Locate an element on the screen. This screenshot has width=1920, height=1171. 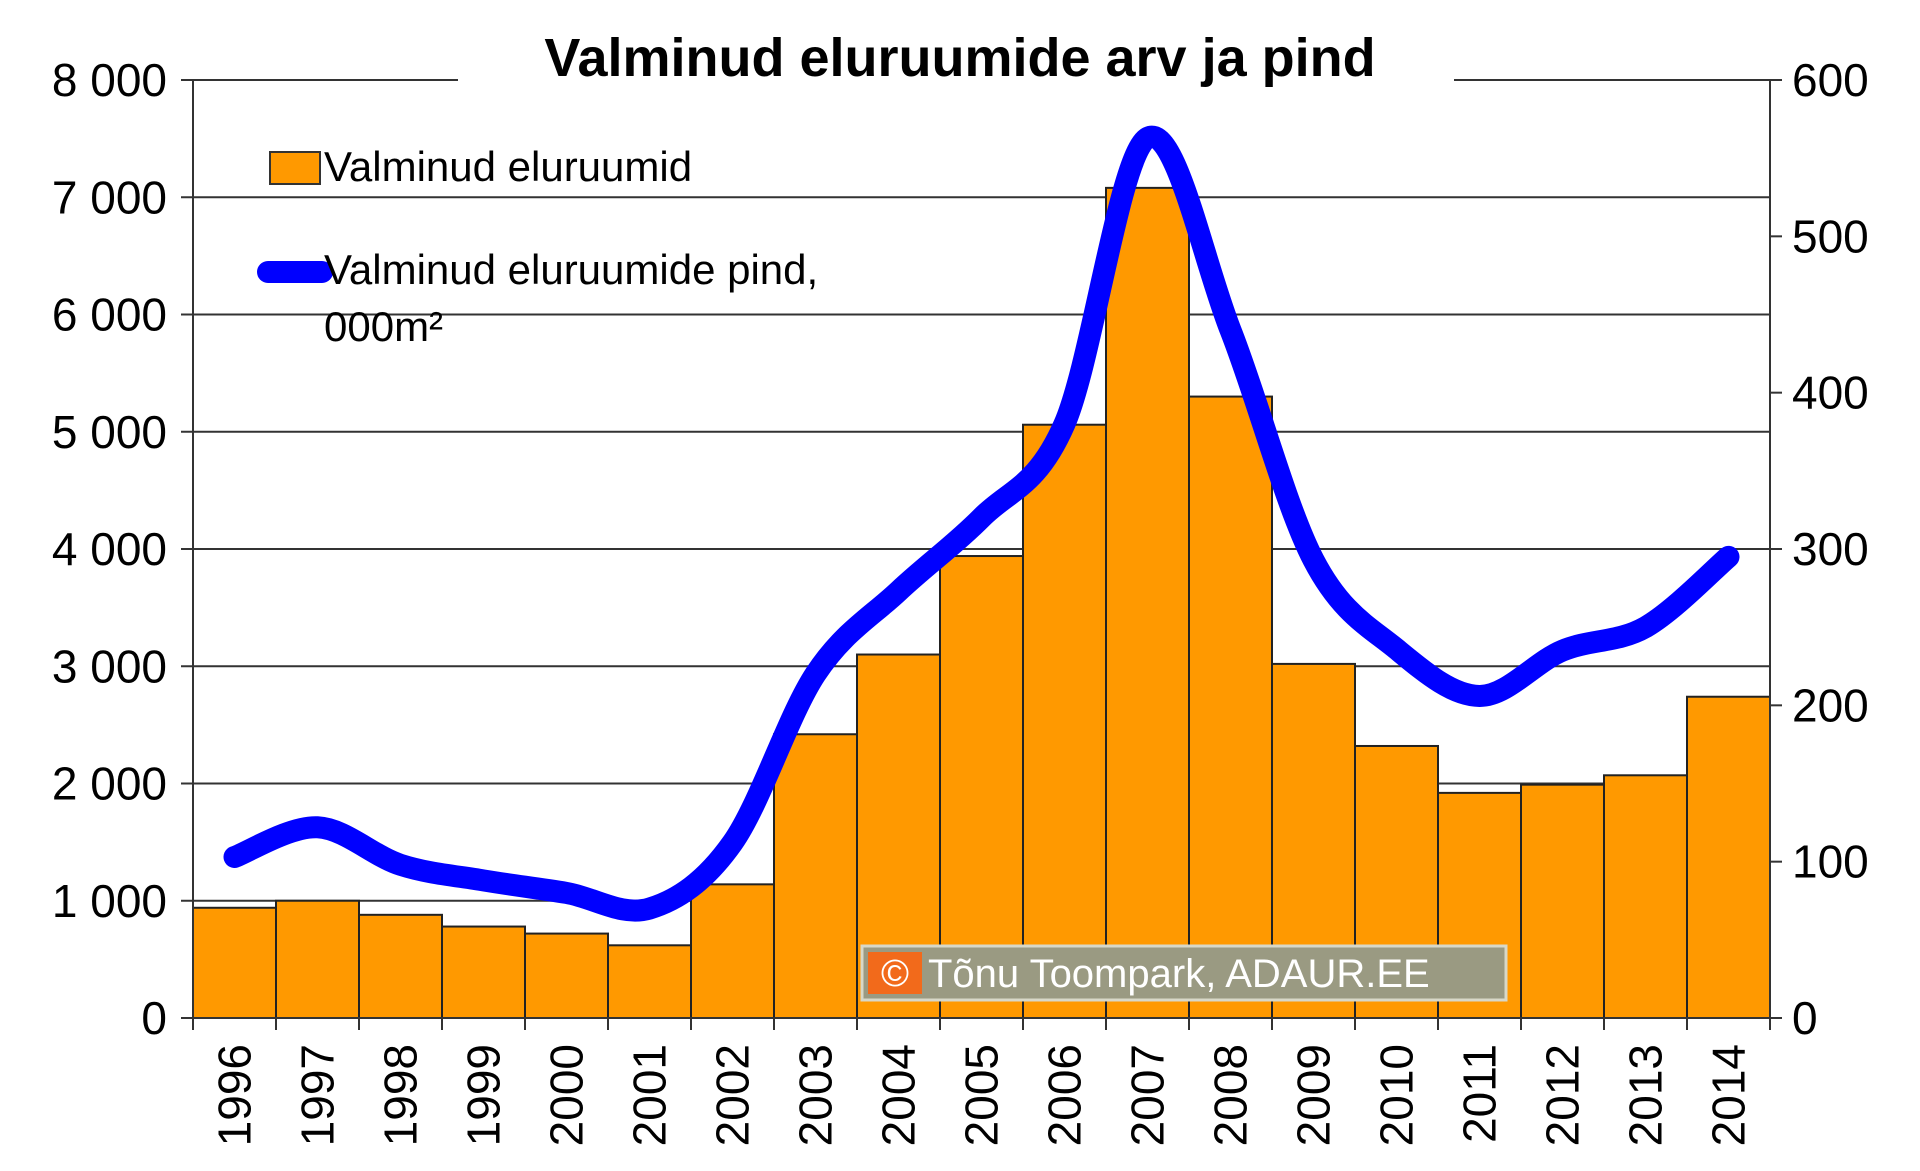
x-tick-label: 2006 is located at coordinates (1065, 1095).